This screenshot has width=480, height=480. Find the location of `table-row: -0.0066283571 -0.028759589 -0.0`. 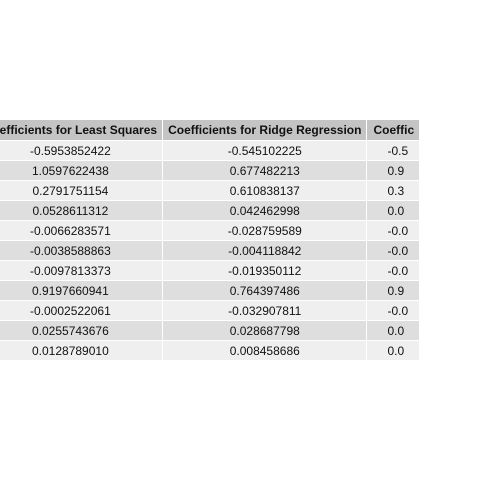

table-row: -0.0066283571 -0.028759589 -0.0 is located at coordinates (210, 230).